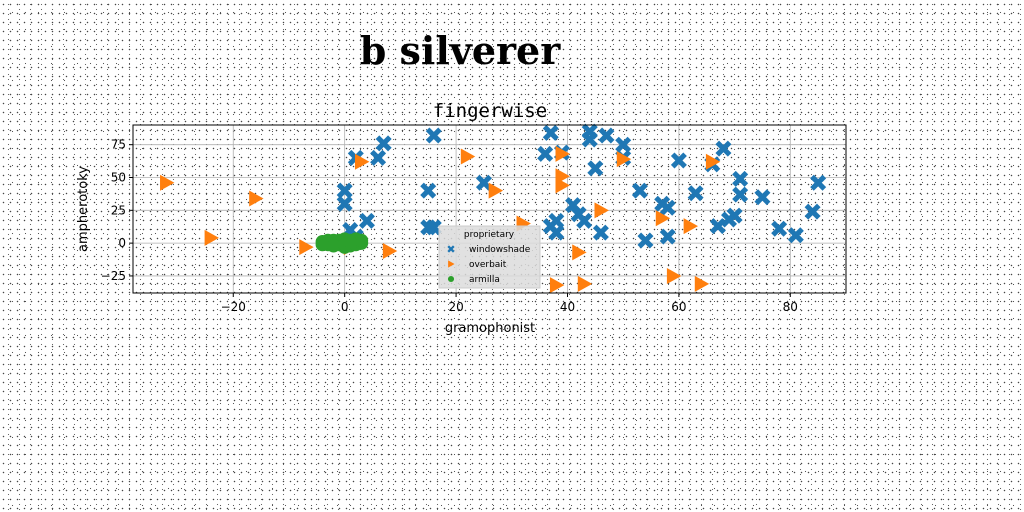 The image size is (1024, 512). I want to click on legend-title: proprietary, so click(489, 235).